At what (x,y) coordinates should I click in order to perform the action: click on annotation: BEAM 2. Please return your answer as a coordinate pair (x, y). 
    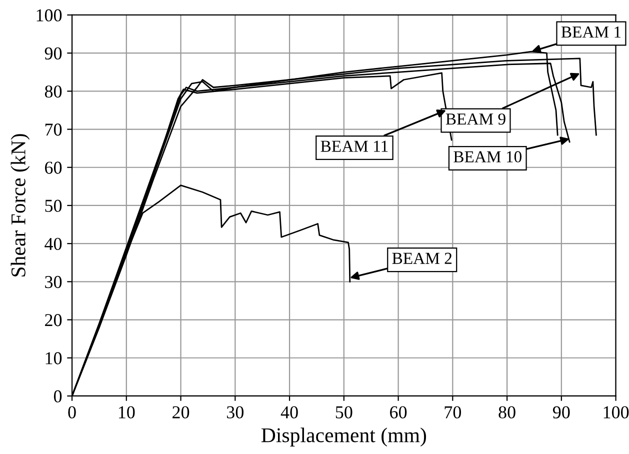
    Looking at the image, I should click on (422, 258).